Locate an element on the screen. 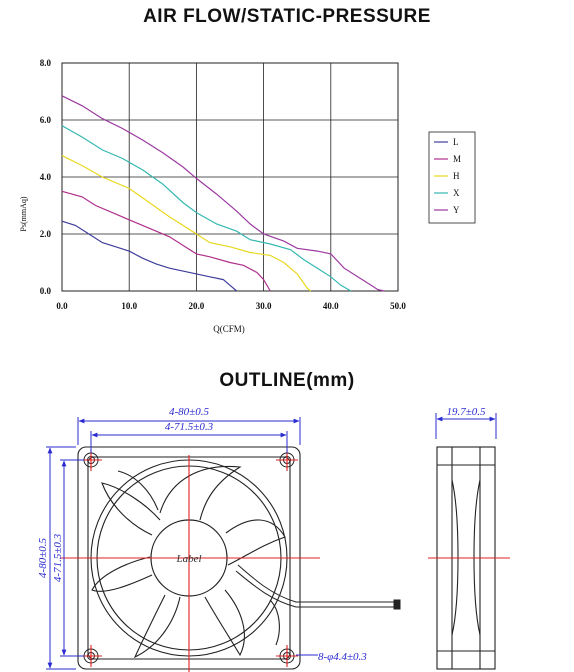 The height and width of the screenshot is (672, 574). series-line-M is located at coordinates (166, 241).